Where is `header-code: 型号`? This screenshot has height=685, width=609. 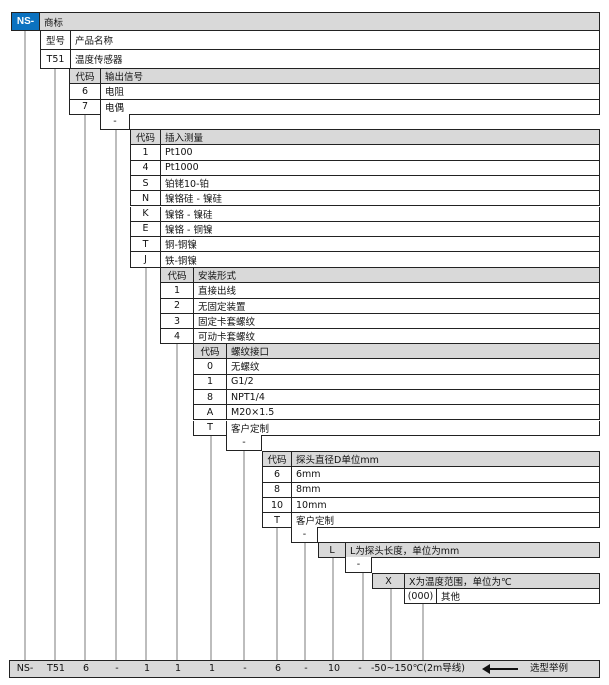 header-code: 型号 is located at coordinates (56, 40).